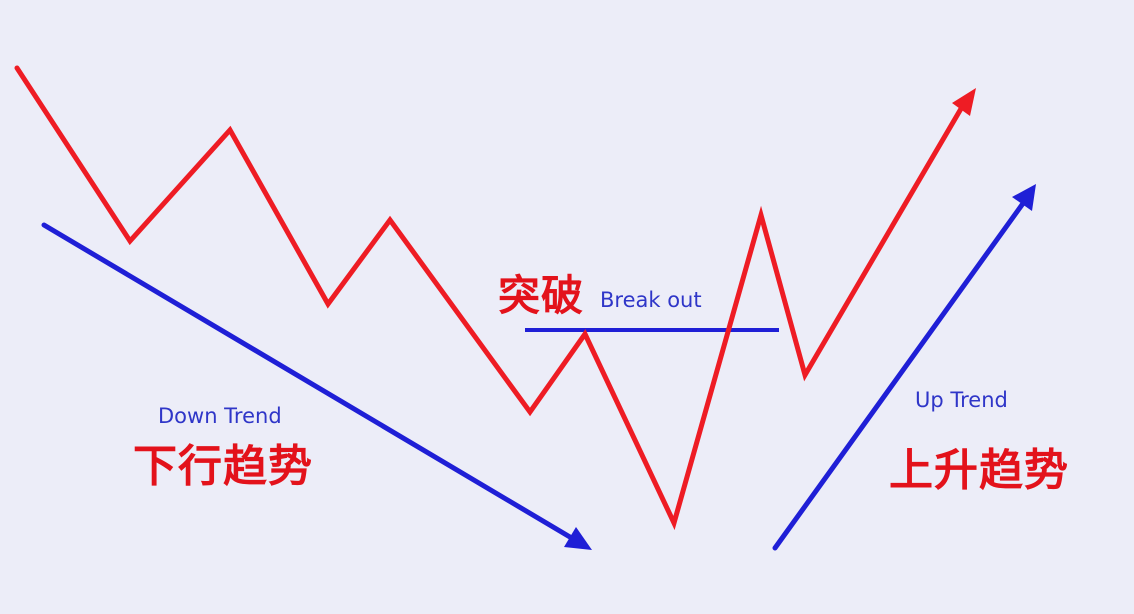  What do you see at coordinates (220, 416) in the screenshot?
I see `down-trend-label-en: Down Trend` at bounding box center [220, 416].